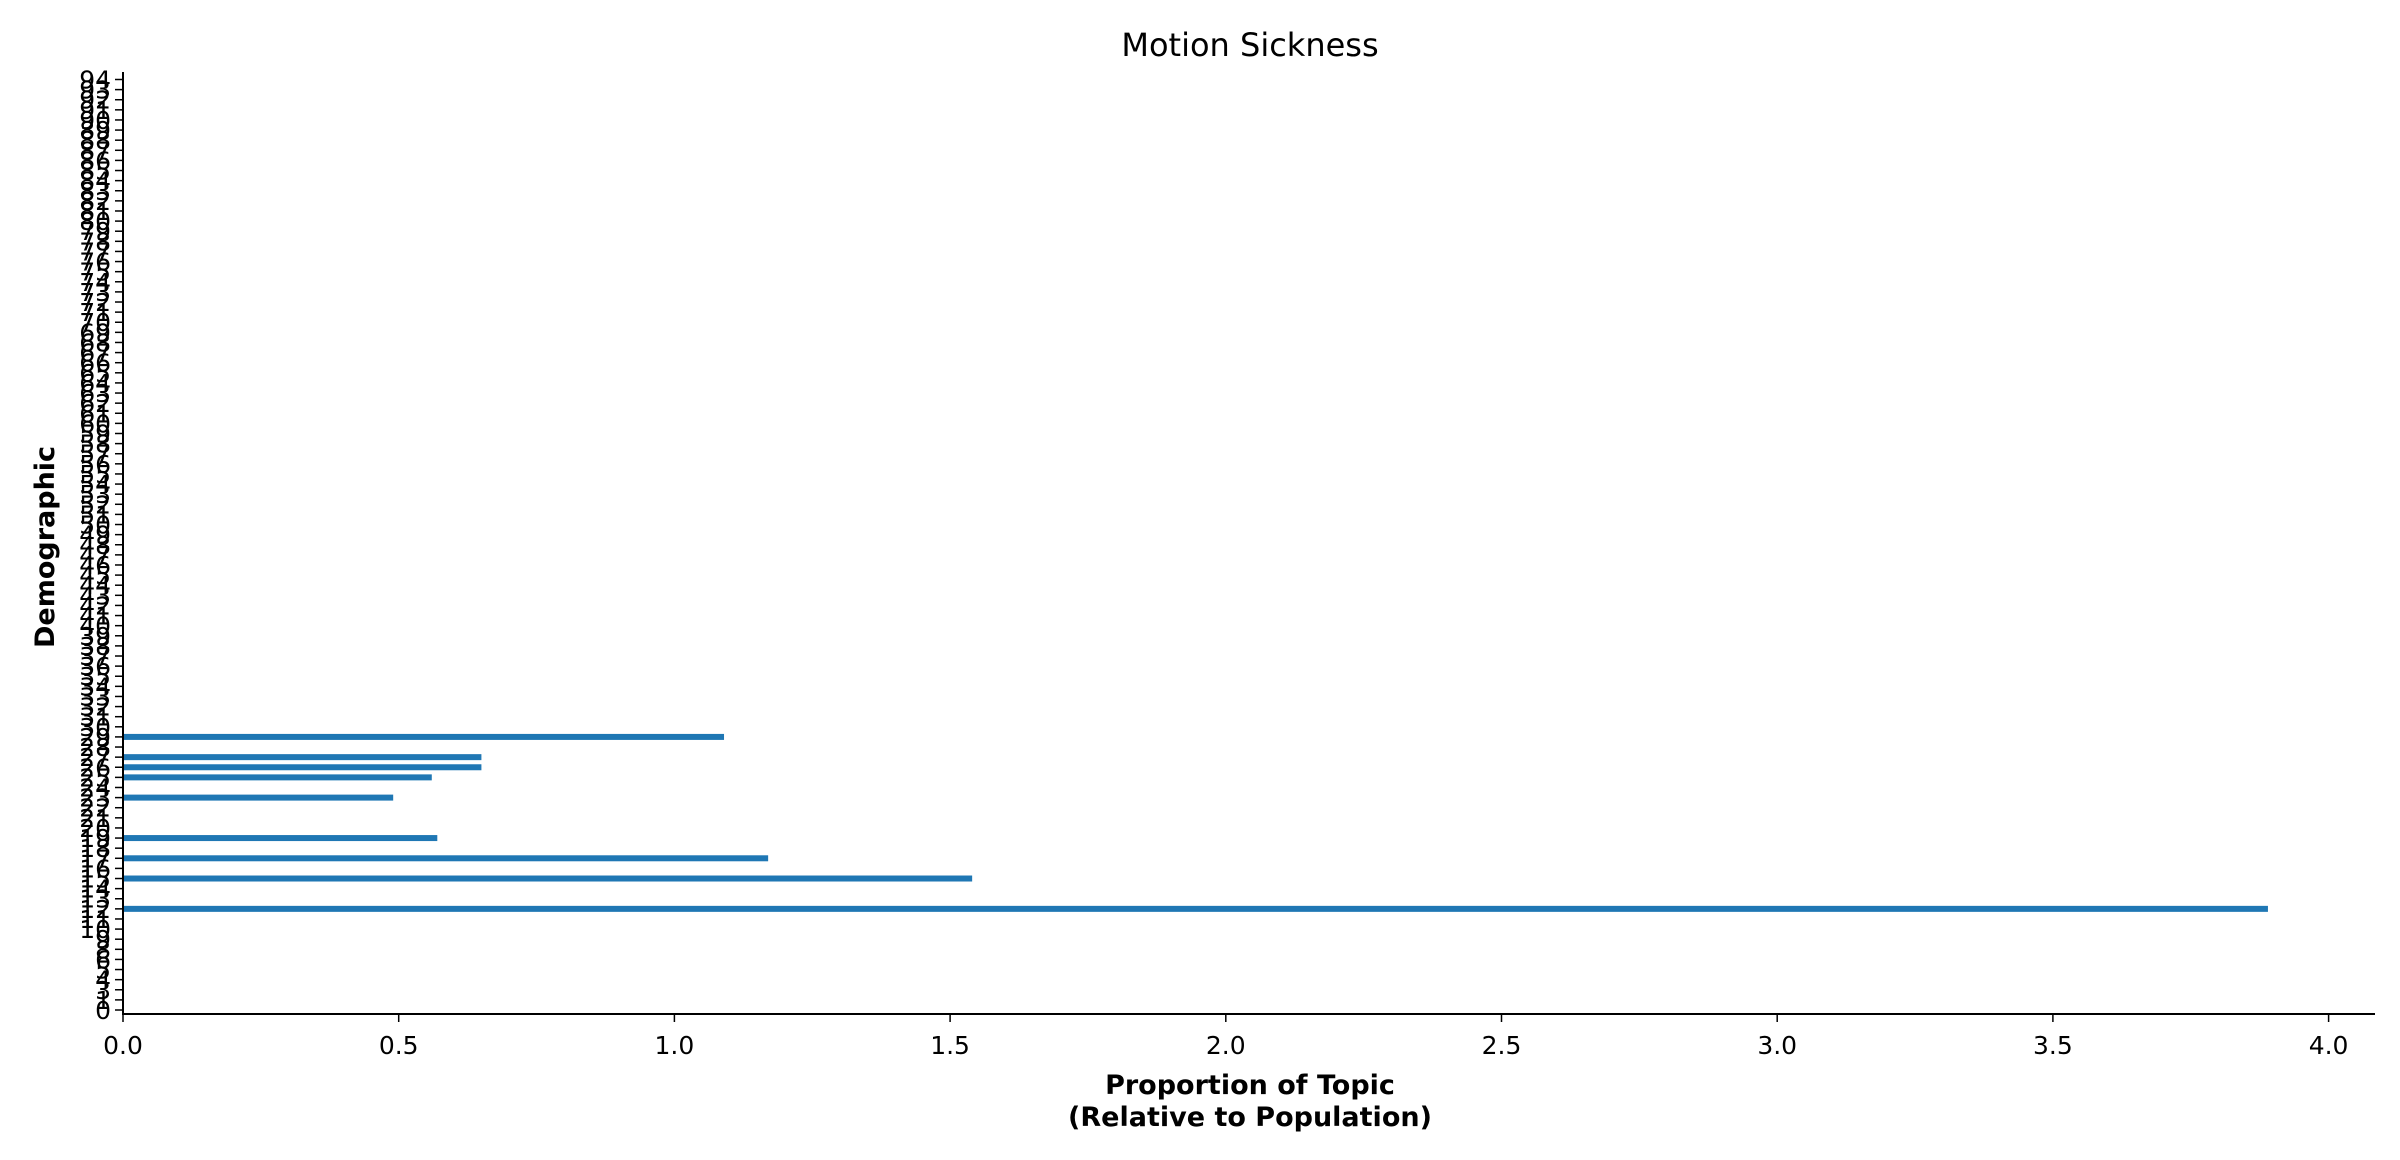 The width and height of the screenshot is (2400, 1160). Describe the element at coordinates (95, 322) in the screenshot. I see `y-tick-label: 70` at that location.